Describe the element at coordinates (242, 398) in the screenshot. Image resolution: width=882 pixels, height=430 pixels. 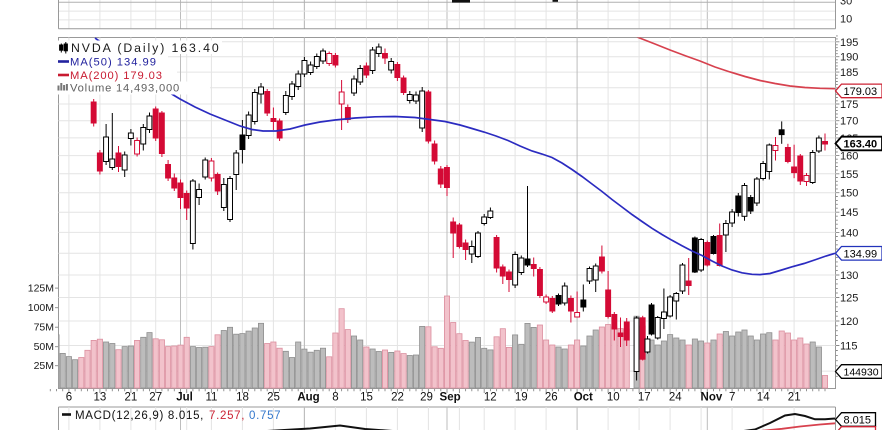
I see `svg-text: 18` at that location.